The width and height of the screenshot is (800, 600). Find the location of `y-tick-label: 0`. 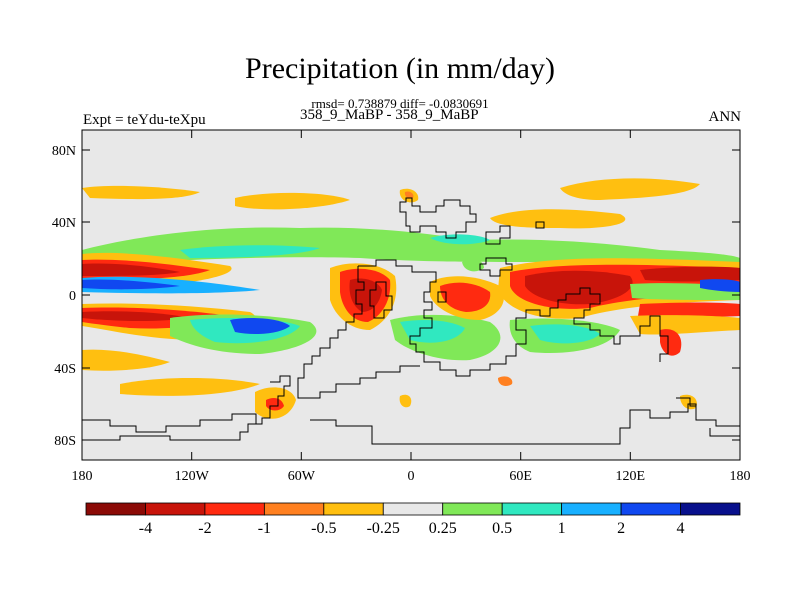

y-tick-label: 0 is located at coordinates (72, 296).